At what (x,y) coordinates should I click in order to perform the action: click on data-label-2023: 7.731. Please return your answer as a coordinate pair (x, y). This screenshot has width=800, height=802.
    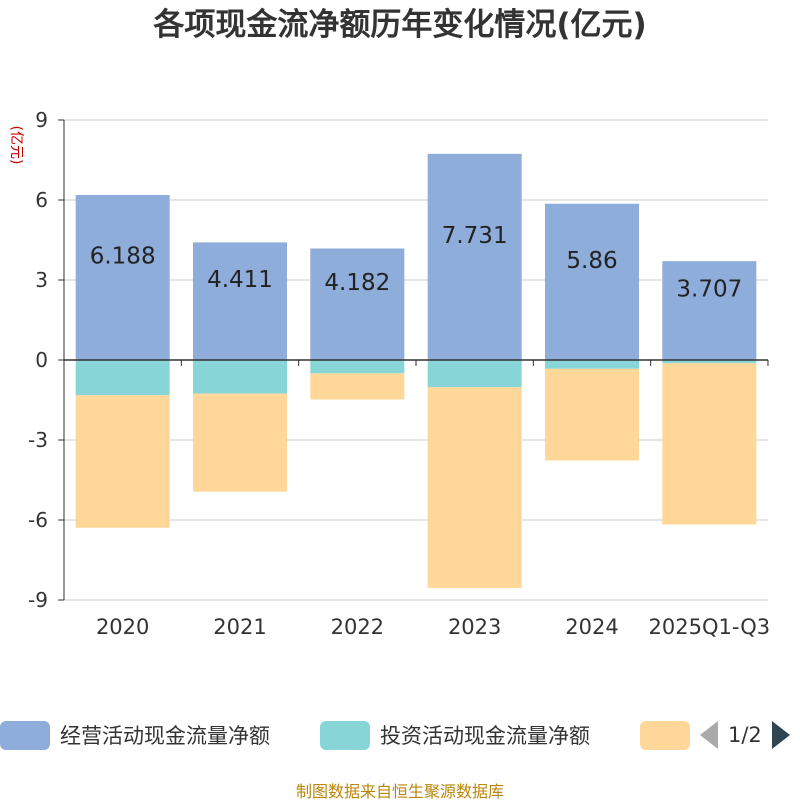
    Looking at the image, I should click on (475, 236).